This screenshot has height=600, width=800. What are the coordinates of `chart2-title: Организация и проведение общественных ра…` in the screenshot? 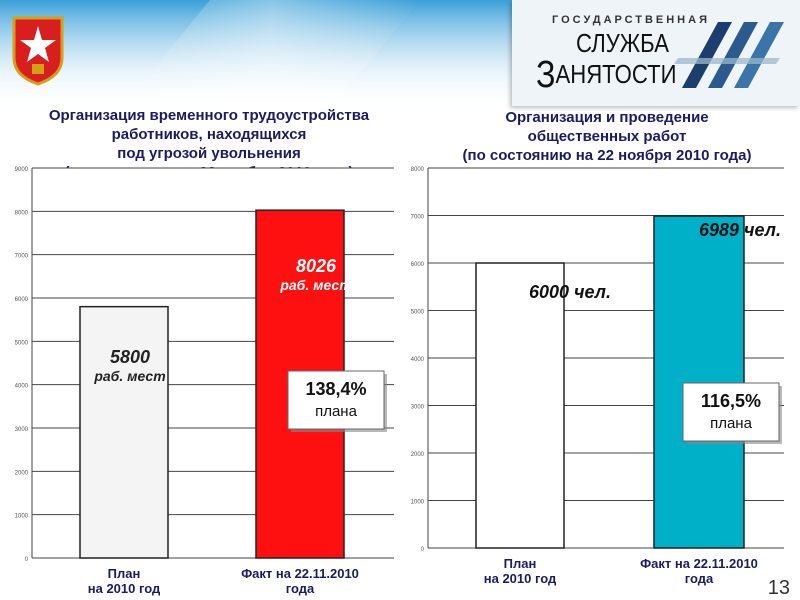 It's located at (607, 136).